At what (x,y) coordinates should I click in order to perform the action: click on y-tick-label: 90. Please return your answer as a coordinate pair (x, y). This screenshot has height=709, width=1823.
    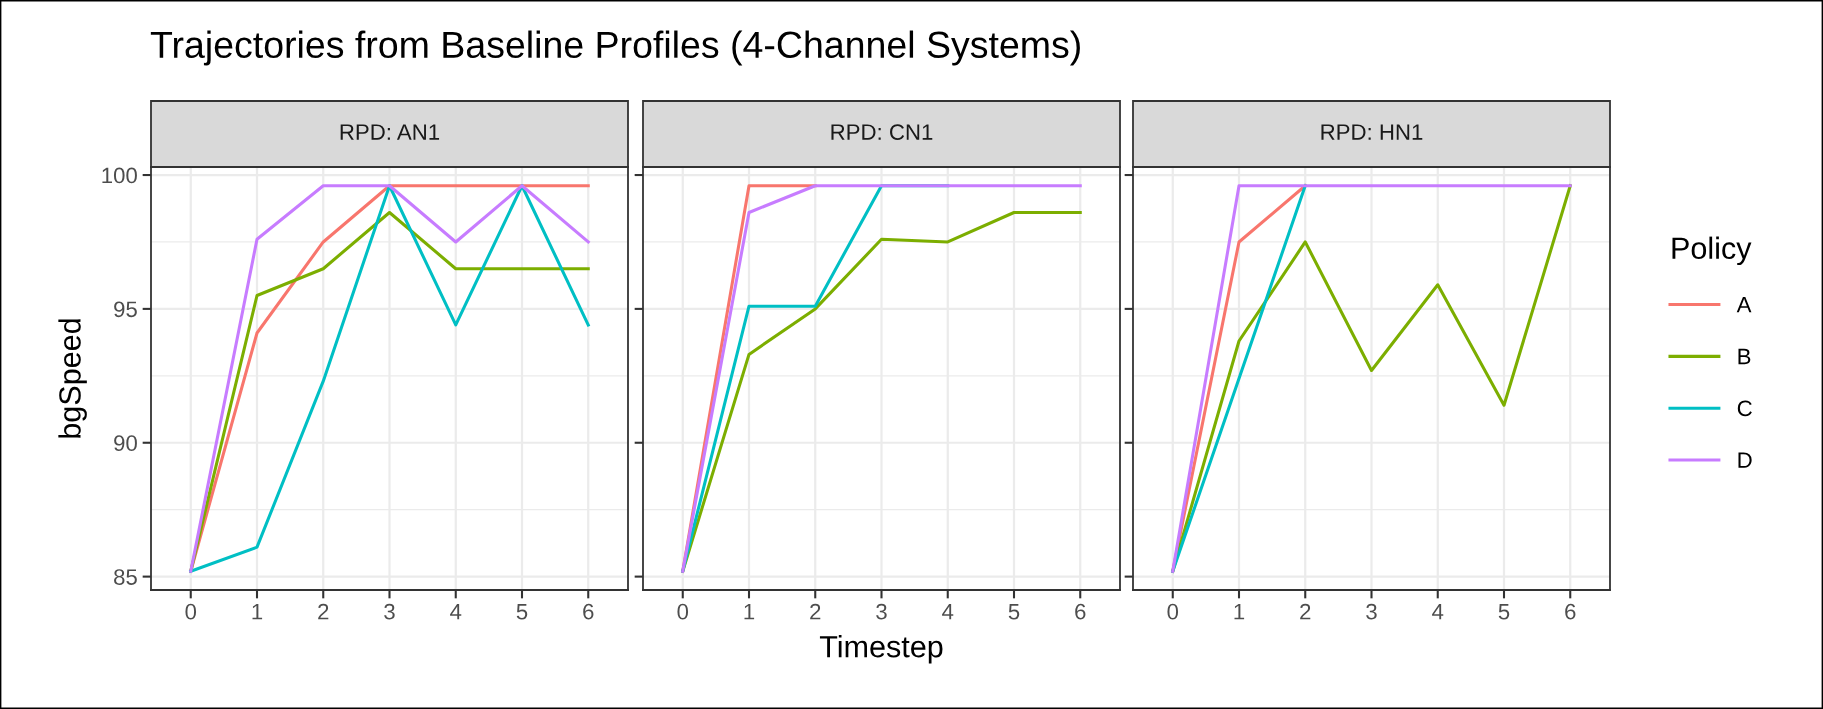
    Looking at the image, I should click on (125, 443).